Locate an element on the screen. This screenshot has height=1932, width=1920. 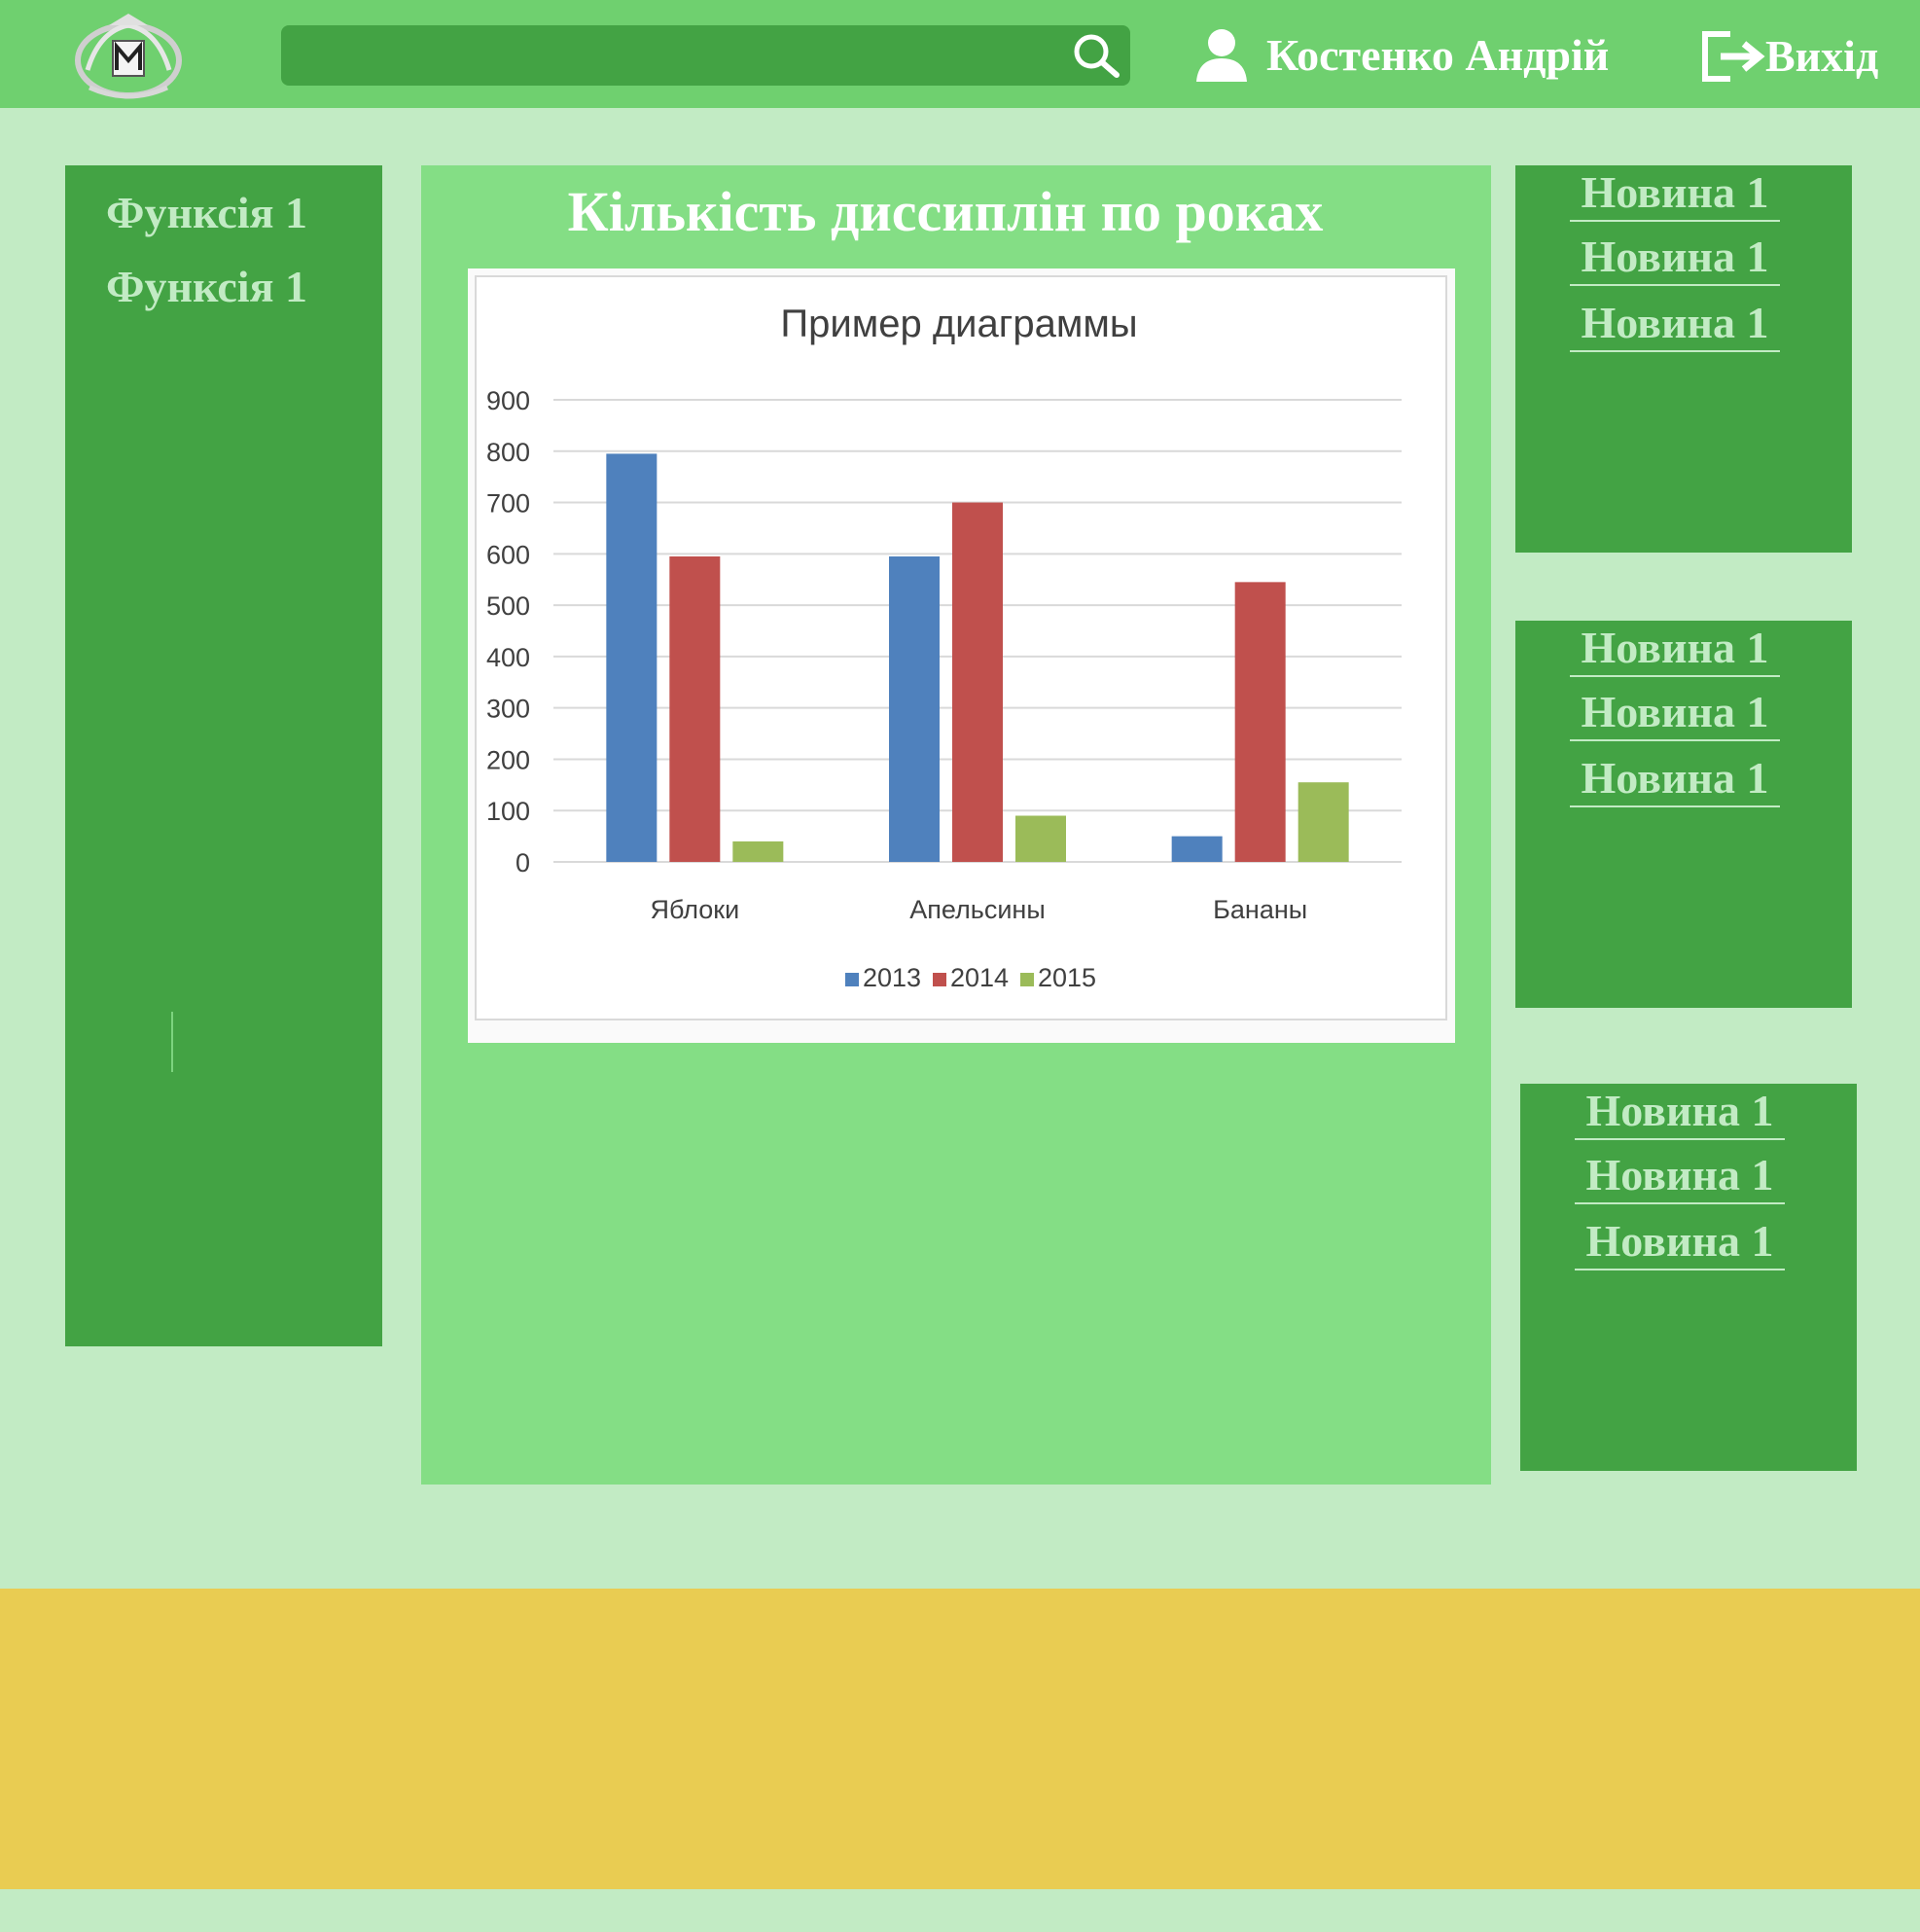
search-icon is located at coordinates (1097, 56).